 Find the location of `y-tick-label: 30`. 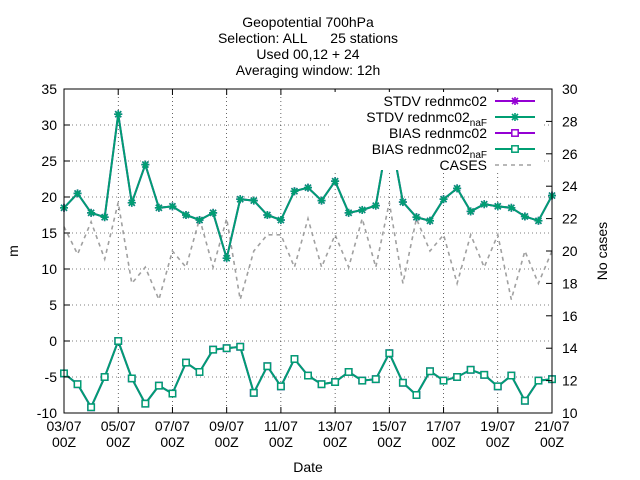

y-tick-label: 30 is located at coordinates (49, 125).